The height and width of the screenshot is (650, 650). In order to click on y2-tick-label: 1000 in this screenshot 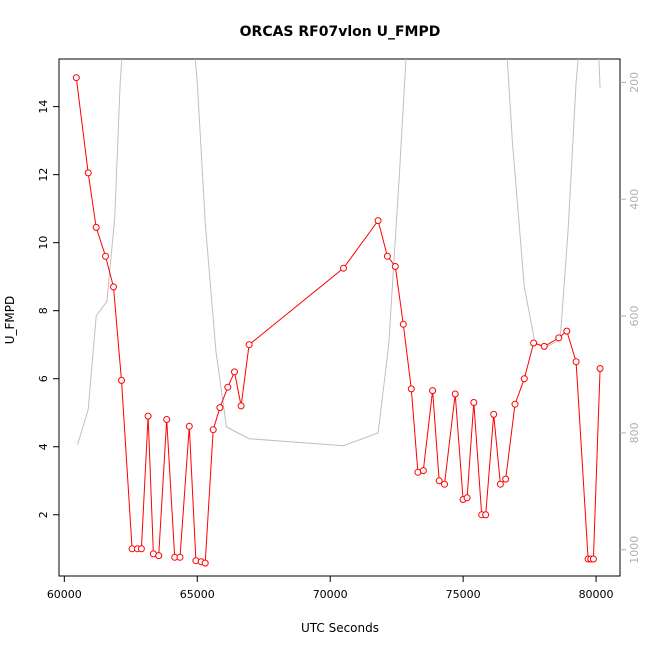, I will do `click(634, 550)`.